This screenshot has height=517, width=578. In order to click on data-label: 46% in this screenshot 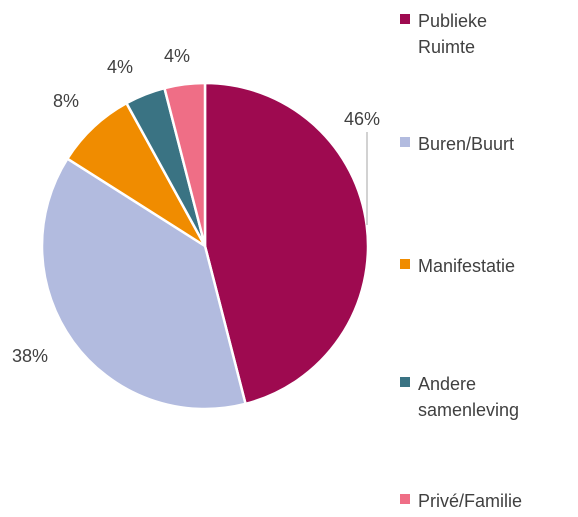, I will do `click(362, 119)`.